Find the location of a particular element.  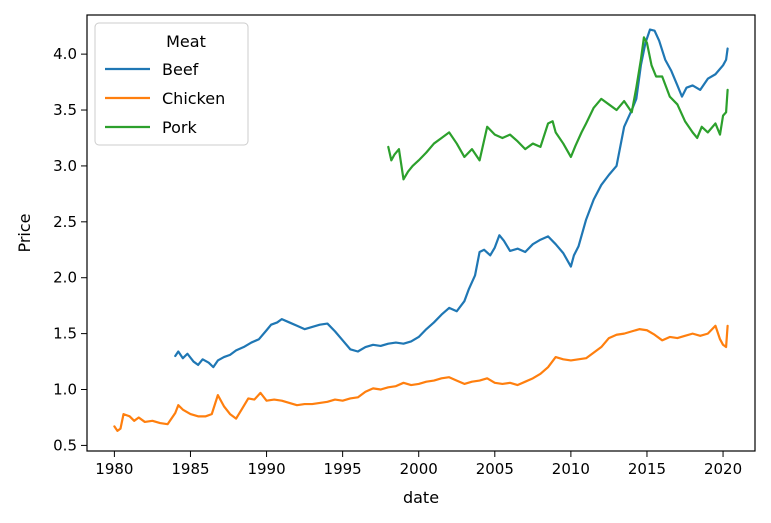

y-tick-label: 3.5 is located at coordinates (65, 110).